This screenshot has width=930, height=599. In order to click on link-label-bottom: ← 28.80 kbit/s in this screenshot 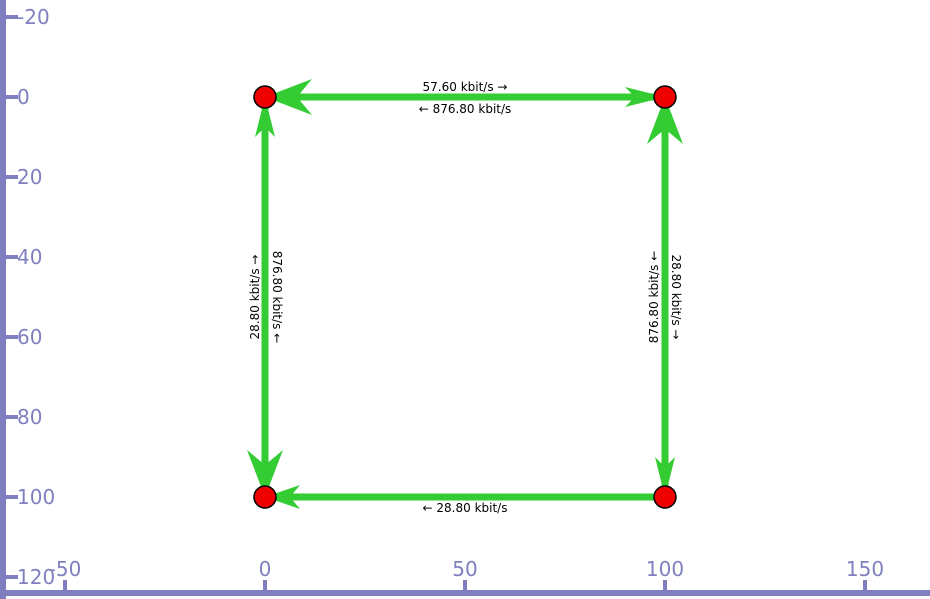, I will do `click(465, 508)`.